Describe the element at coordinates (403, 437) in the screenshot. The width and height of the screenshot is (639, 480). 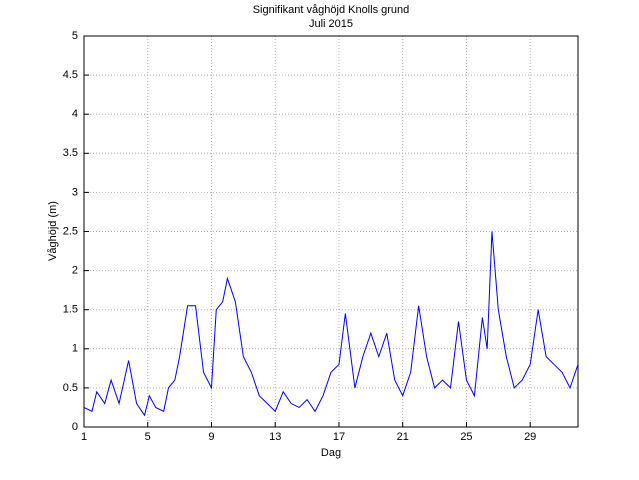
I see `x-tick-label: 21` at that location.